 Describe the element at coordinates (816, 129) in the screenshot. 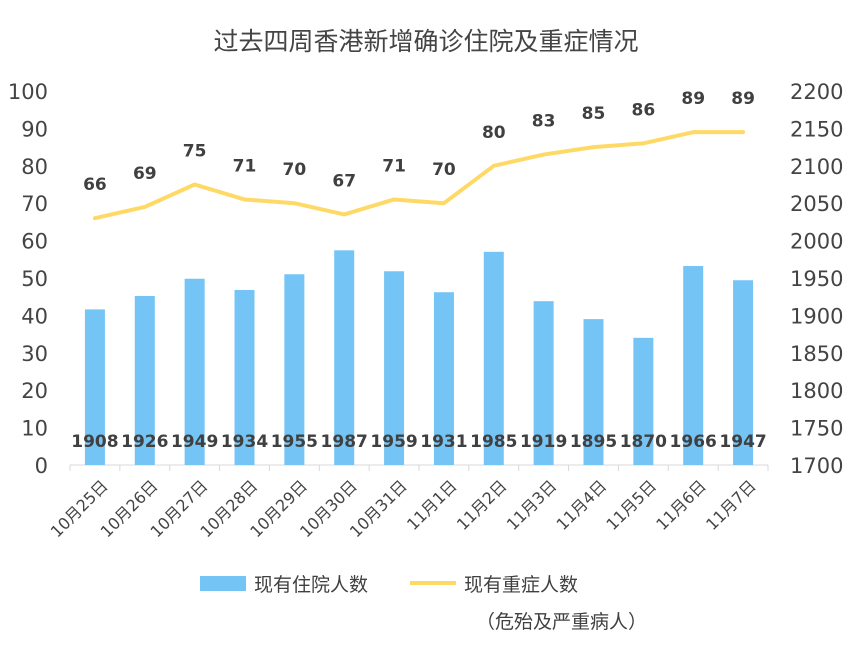

I see `y-right-tick-label: 2150` at that location.